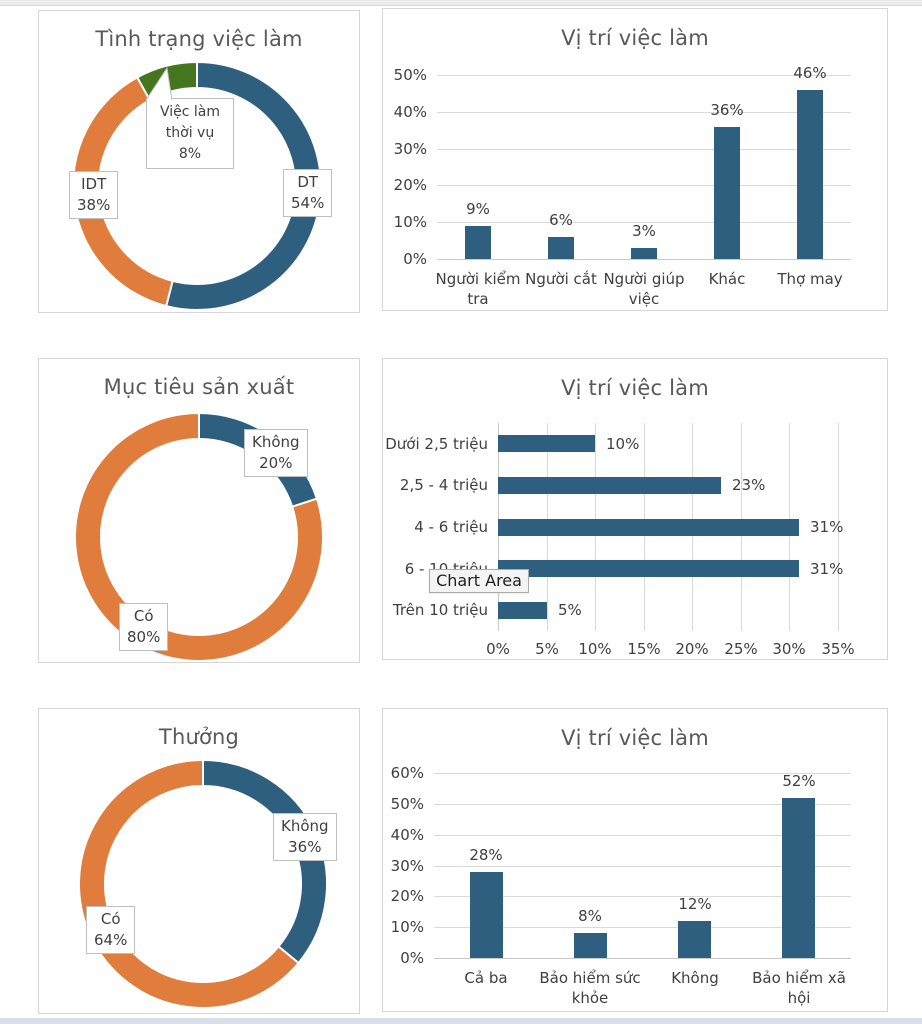 The height and width of the screenshot is (1024, 922). I want to click on category-label: Bảo hiểm sức khỏe, so click(590, 988).